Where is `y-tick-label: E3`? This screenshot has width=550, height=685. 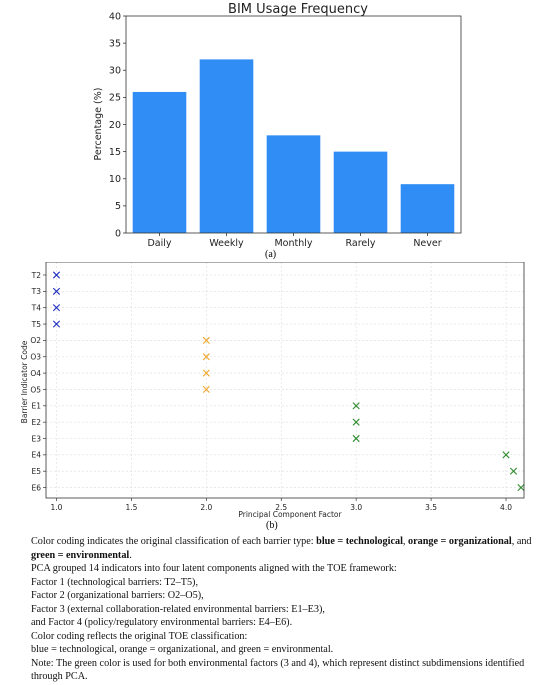 y-tick-label: E3 is located at coordinates (36, 438).